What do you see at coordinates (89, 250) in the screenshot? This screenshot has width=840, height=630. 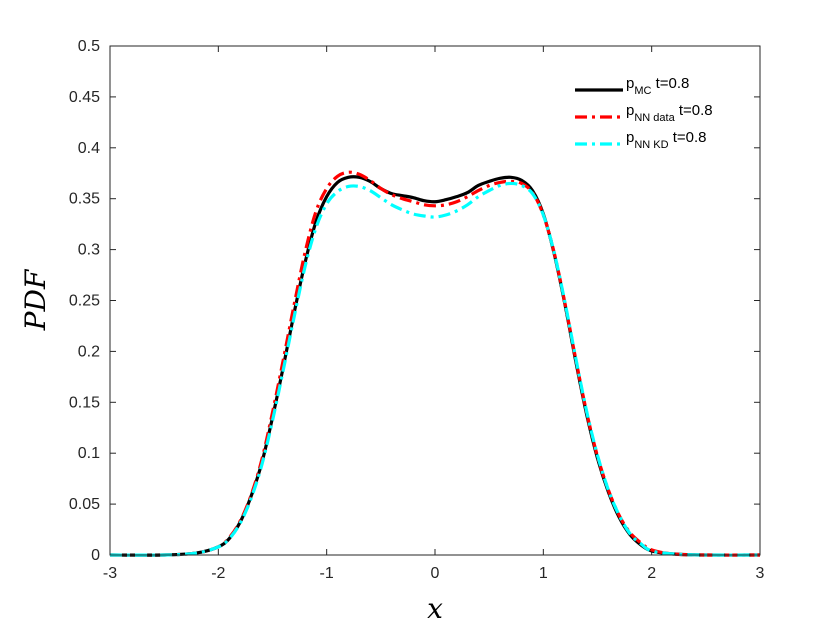 I see `y-tick-label: 0.3` at bounding box center [89, 250].